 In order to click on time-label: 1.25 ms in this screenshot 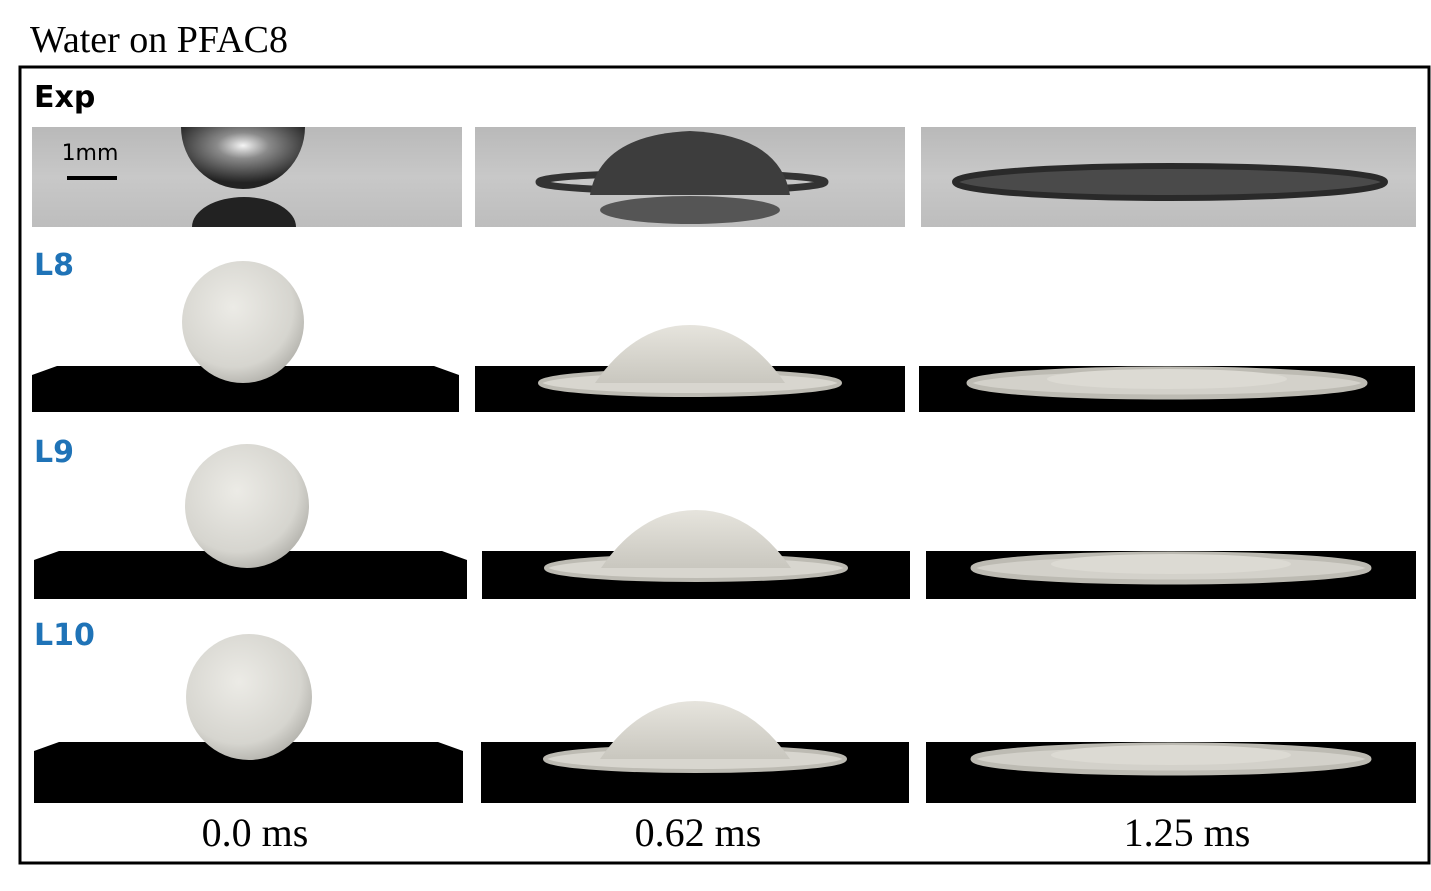, I will do `click(1187, 832)`.